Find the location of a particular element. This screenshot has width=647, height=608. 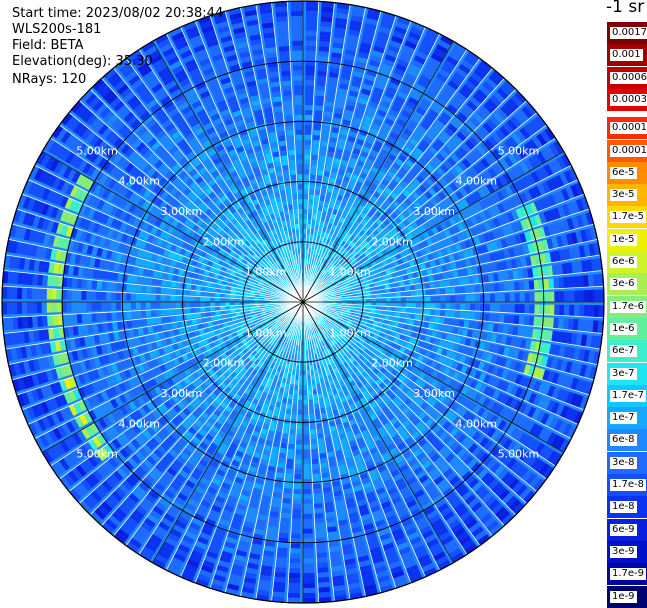

colorbar-swatch: 3e-5 is located at coordinates (627, 195).